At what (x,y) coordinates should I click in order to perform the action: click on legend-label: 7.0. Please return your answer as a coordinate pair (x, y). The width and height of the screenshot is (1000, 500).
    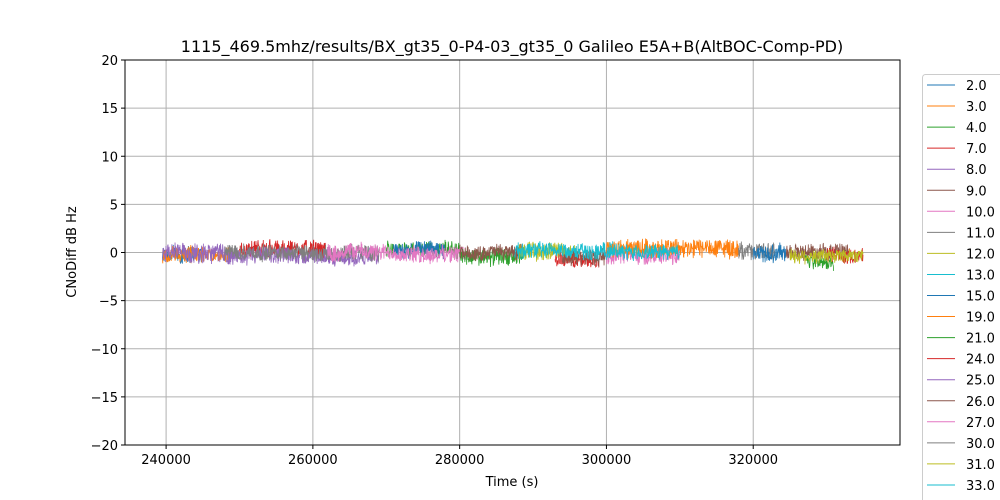
    Looking at the image, I should click on (976, 149).